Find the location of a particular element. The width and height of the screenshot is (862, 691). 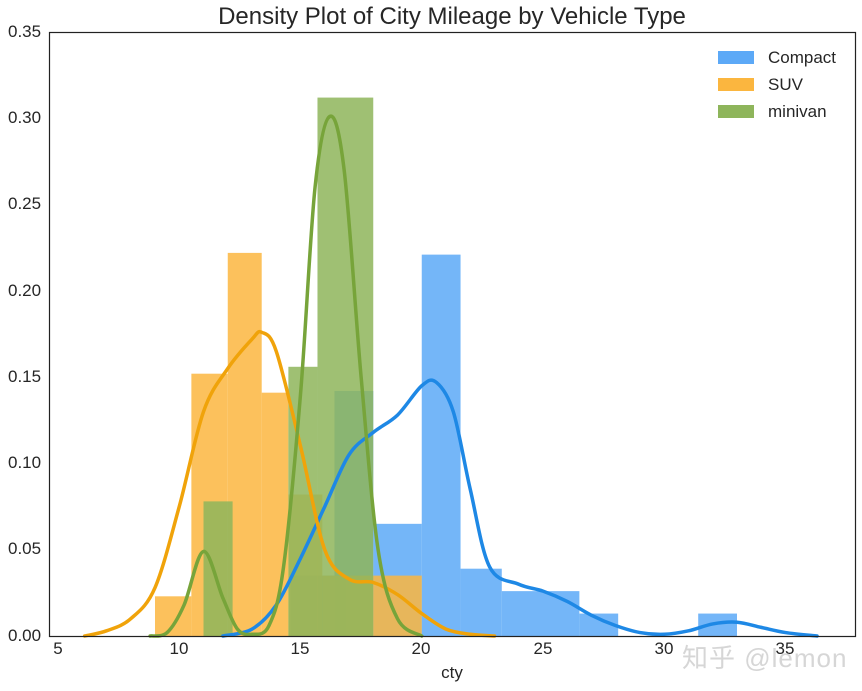

ytick-label: 0.25 is located at coordinates (25, 203).